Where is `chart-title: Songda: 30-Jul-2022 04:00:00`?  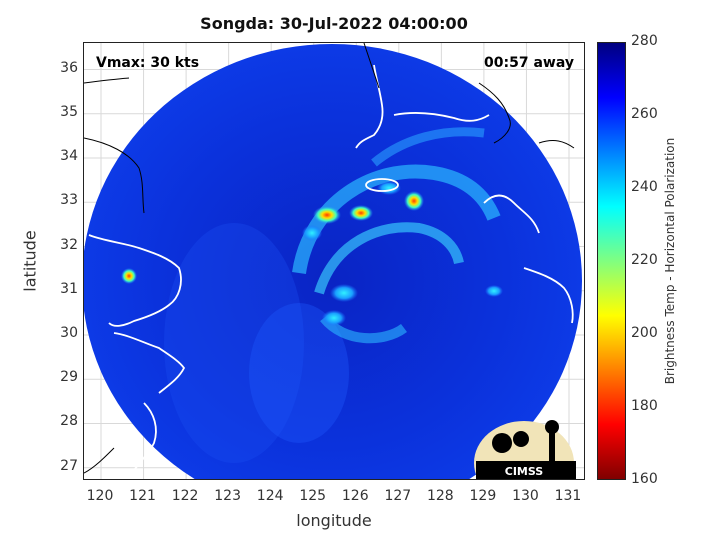 chart-title: Songda: 30-Jul-2022 04:00:00 is located at coordinates (334, 23).